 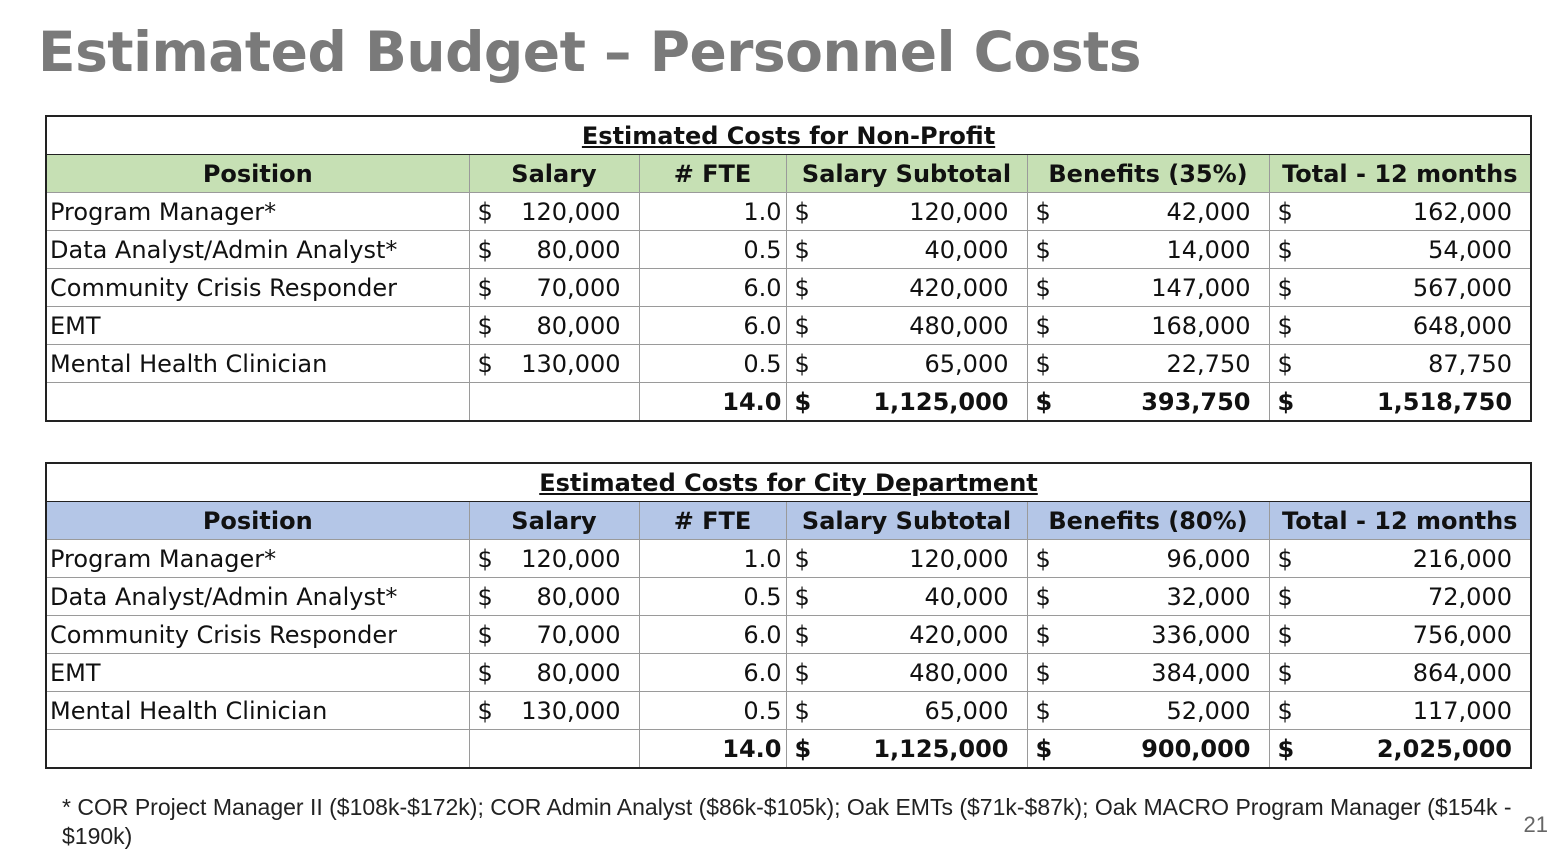 I want to click on total-cell-value: 756,000, so click(x=1462, y=634).